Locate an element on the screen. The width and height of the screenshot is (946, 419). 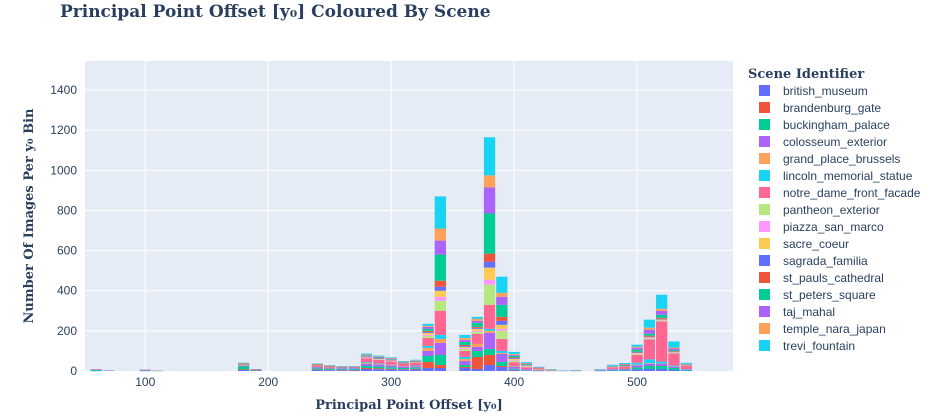
legend-swatch-buckingham_palace is located at coordinates (764, 124).